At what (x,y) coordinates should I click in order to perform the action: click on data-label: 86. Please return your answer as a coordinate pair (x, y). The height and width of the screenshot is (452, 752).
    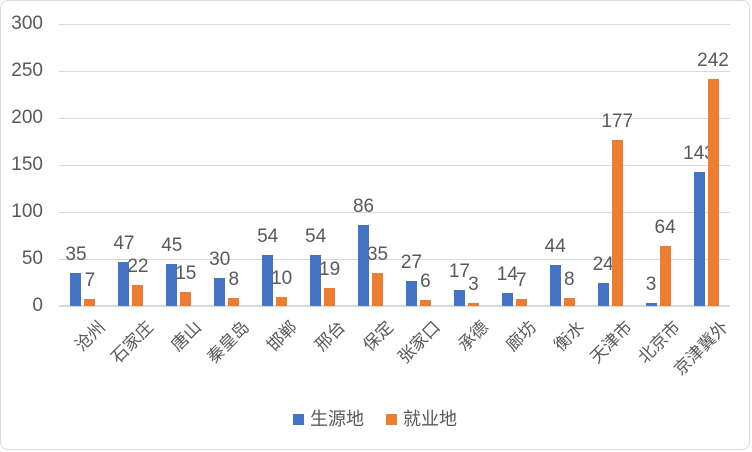
    Looking at the image, I should click on (363, 207).